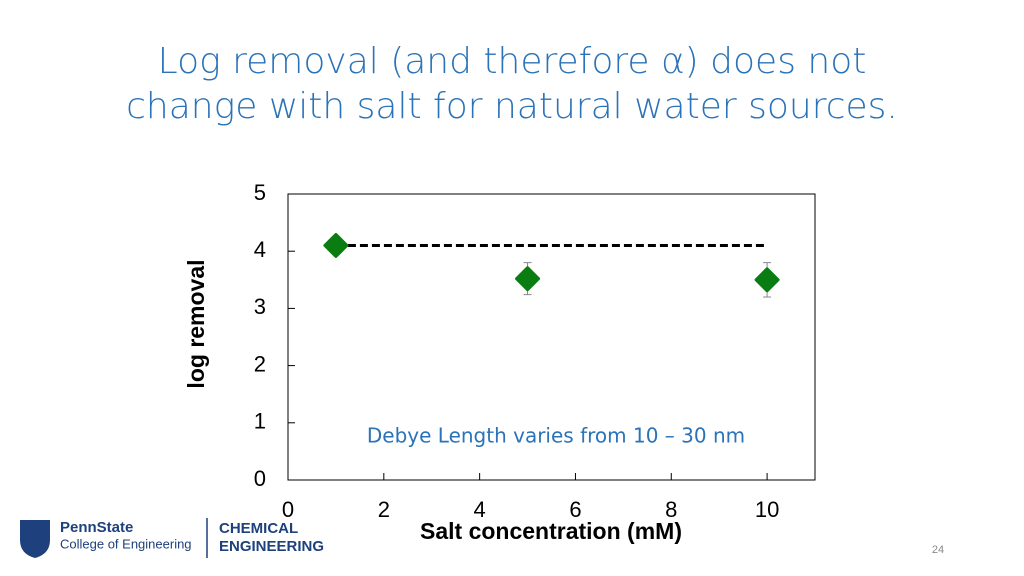 The image size is (1024, 576). Describe the element at coordinates (384, 509) in the screenshot. I see `x-tick-label: 2` at that location.